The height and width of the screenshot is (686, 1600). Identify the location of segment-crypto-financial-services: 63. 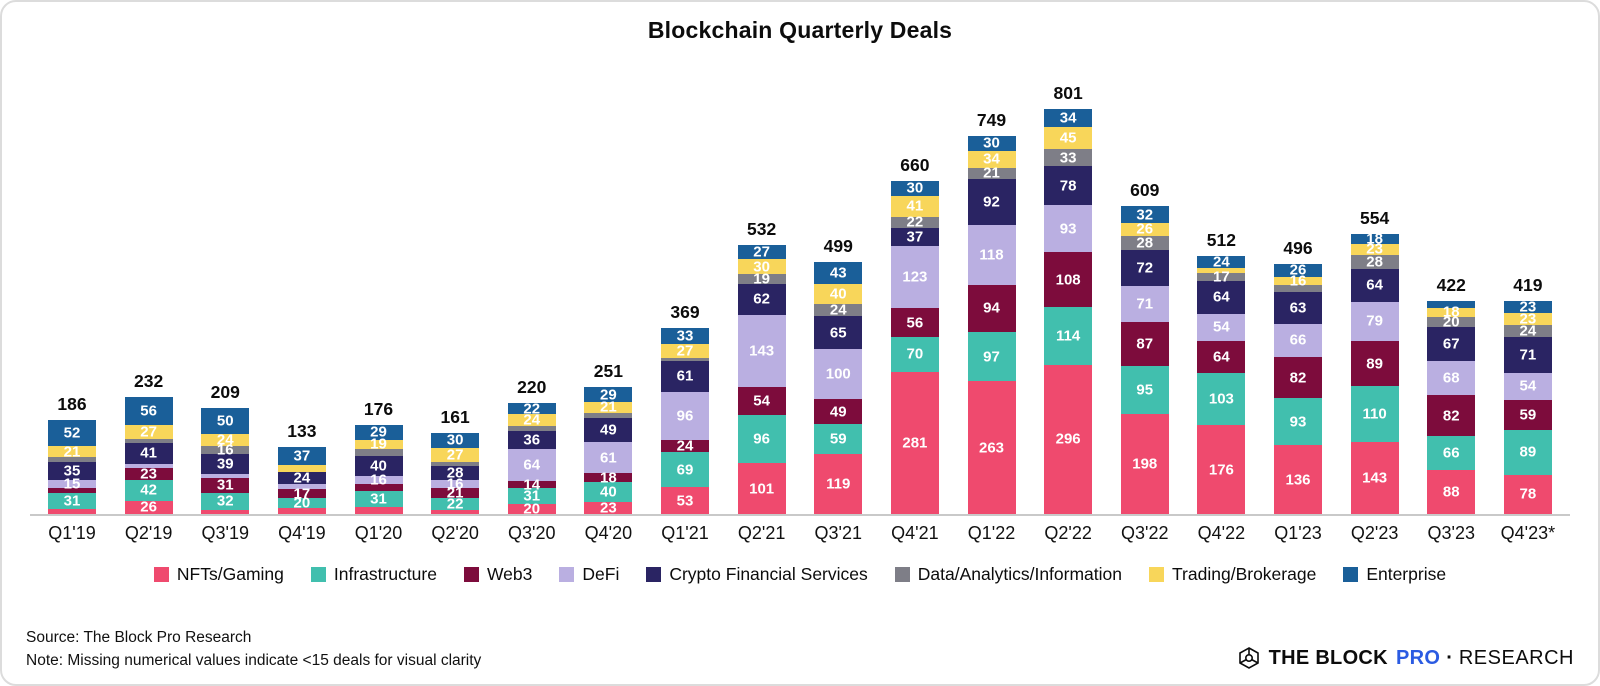
(1298, 307).